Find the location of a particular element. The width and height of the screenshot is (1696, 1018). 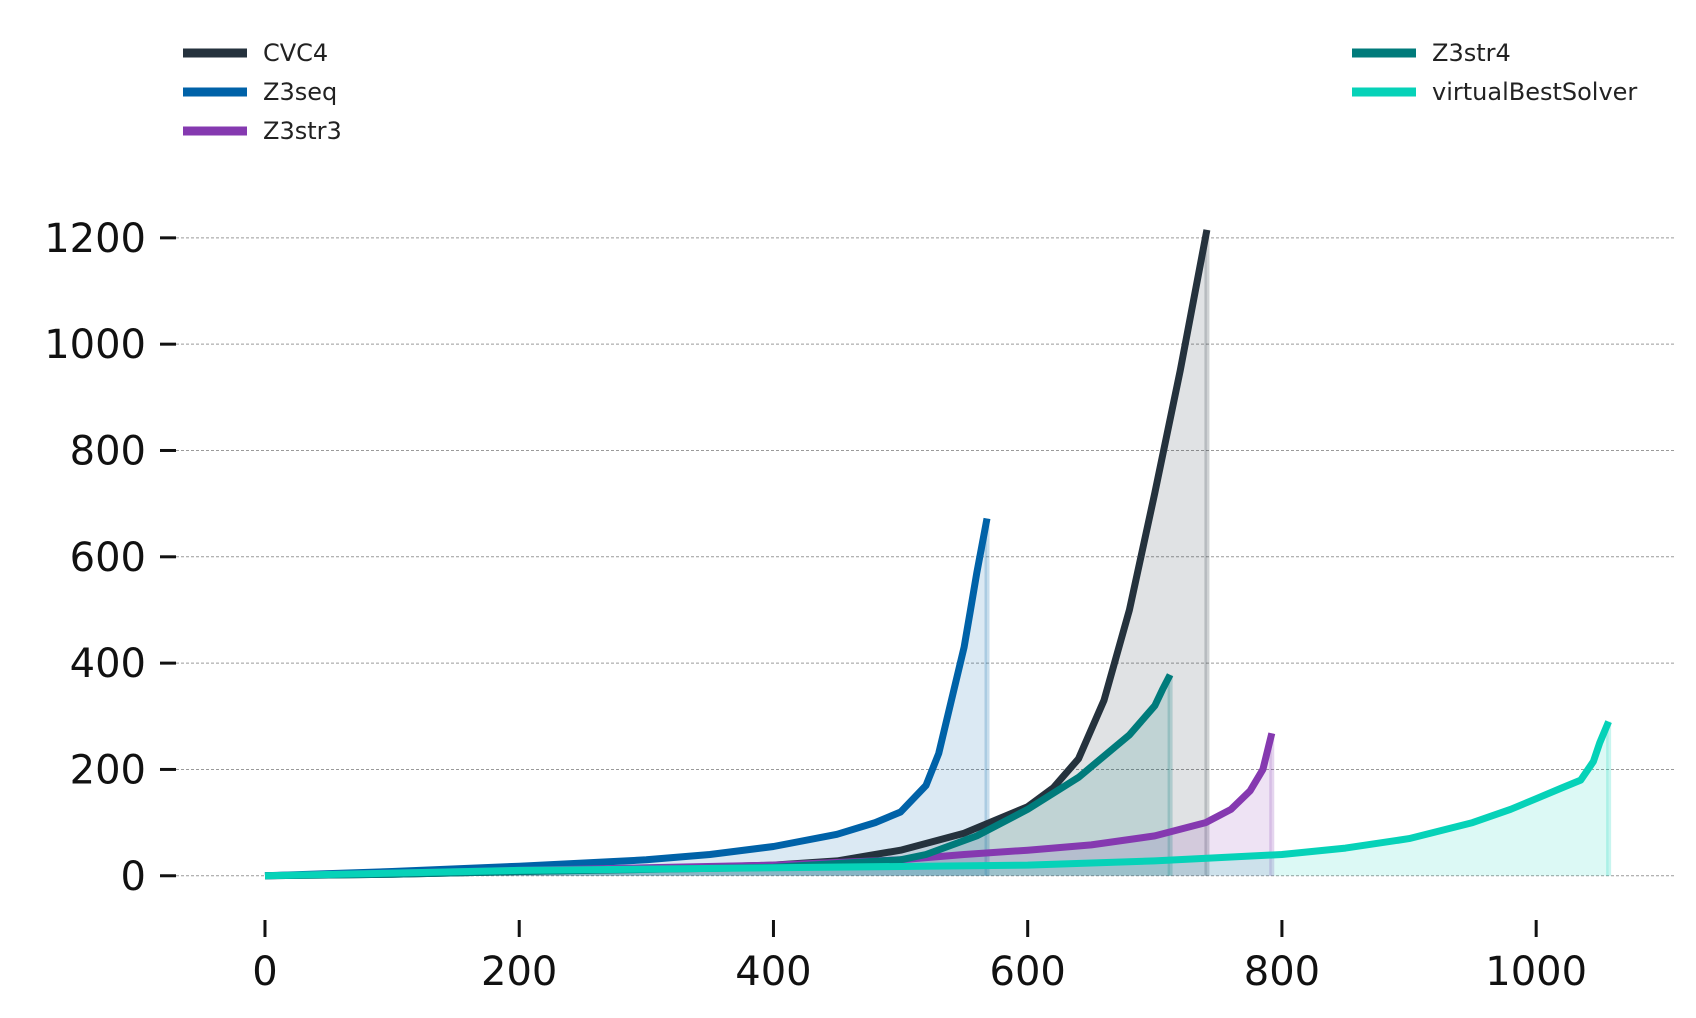

y-tick-label: 1000 is located at coordinates (95, 345).